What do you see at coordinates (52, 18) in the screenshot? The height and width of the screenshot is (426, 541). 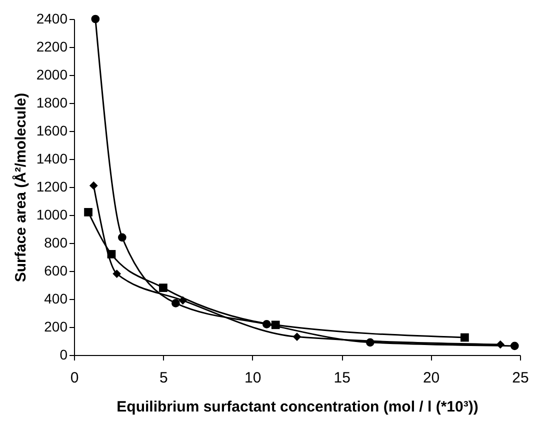 I see `y-tick-label: 2400` at bounding box center [52, 18].